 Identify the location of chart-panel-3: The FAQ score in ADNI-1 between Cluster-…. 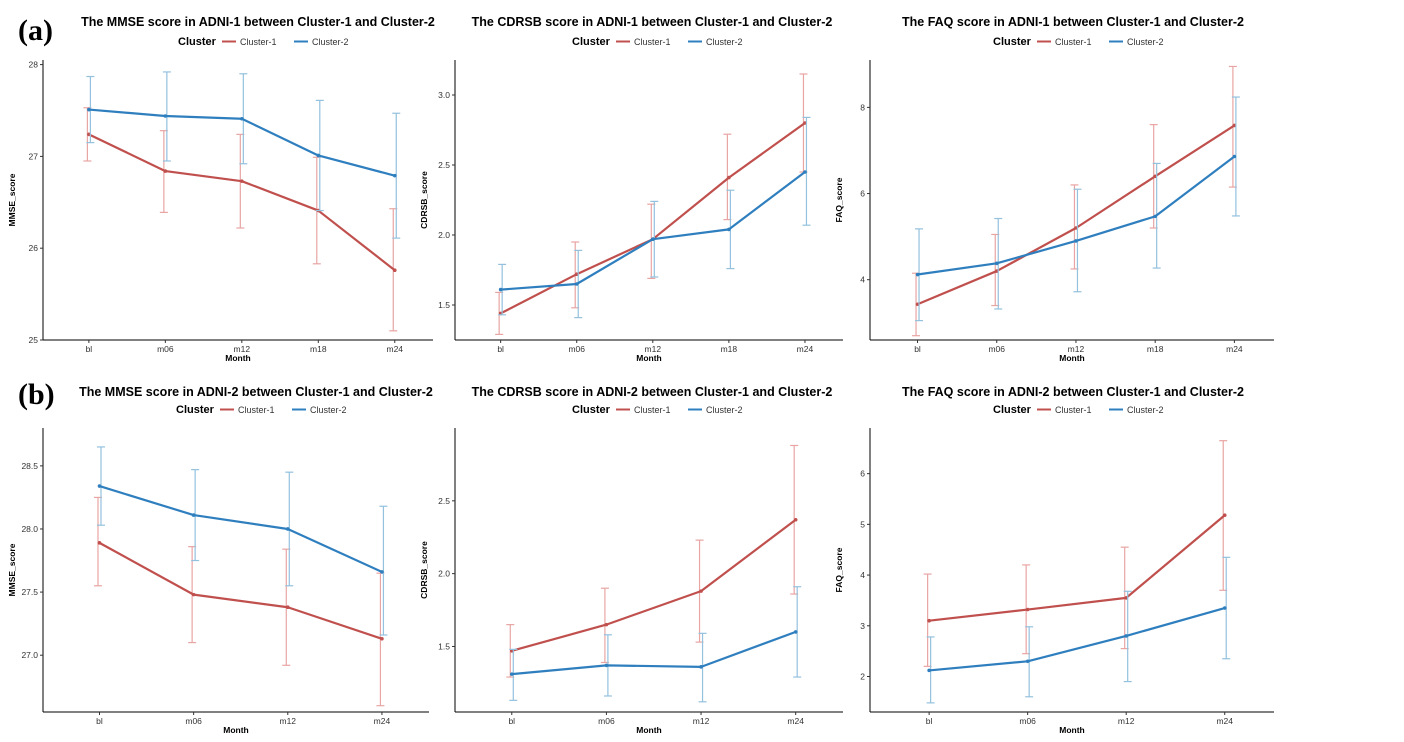
(1054, 189).